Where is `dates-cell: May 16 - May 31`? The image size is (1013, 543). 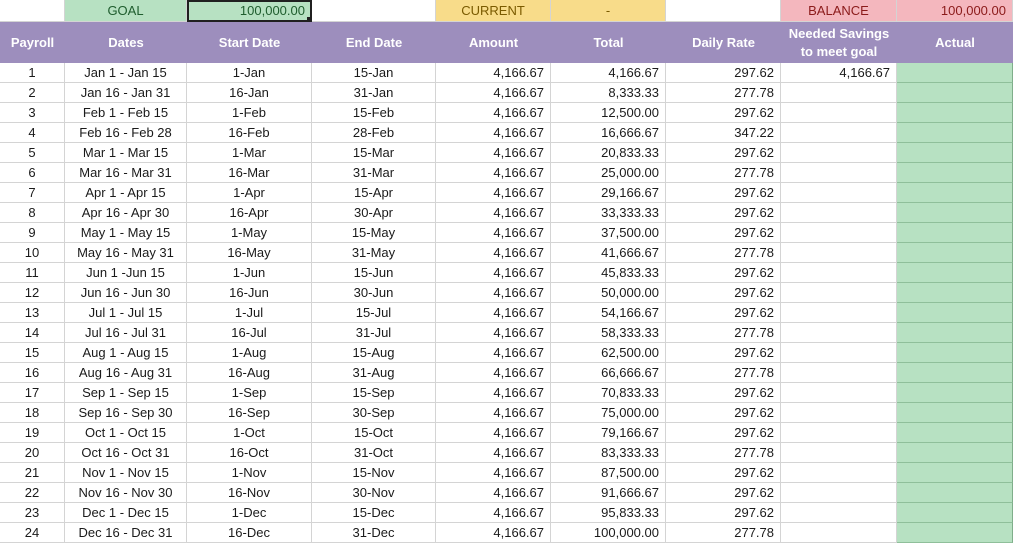
dates-cell: May 16 - May 31 is located at coordinates (126, 253).